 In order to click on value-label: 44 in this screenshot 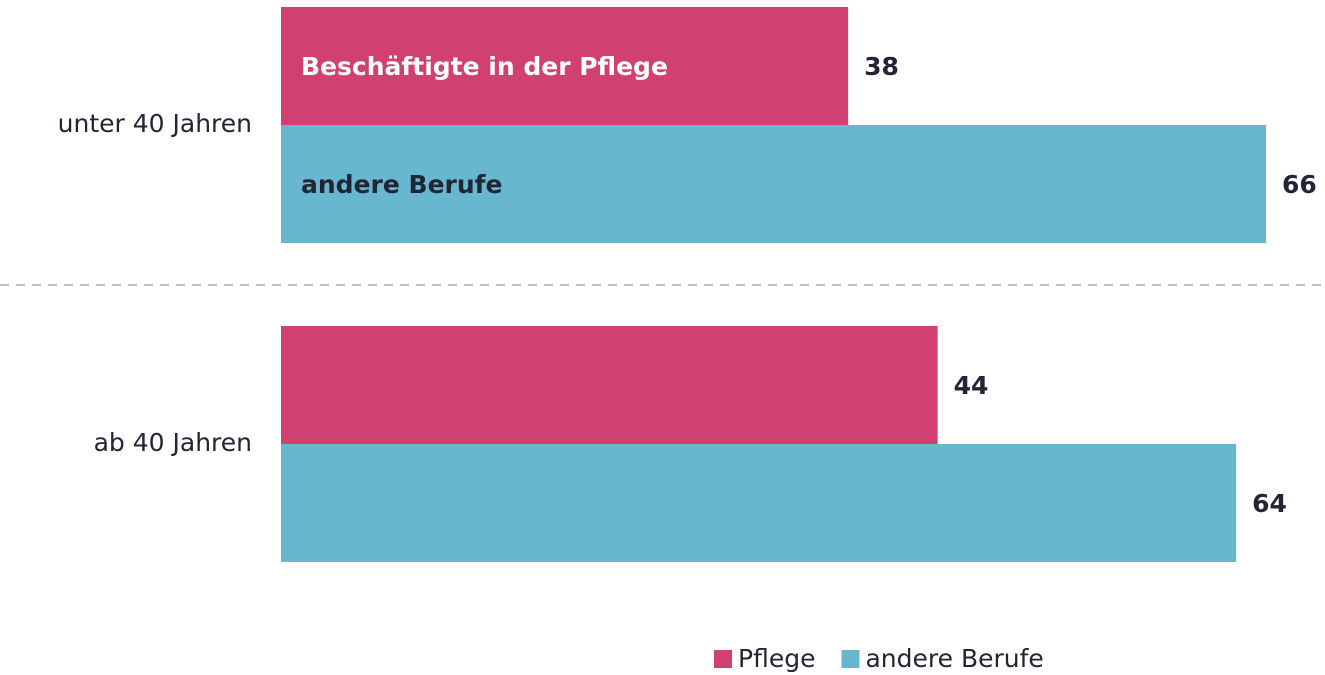, I will do `click(971, 385)`.